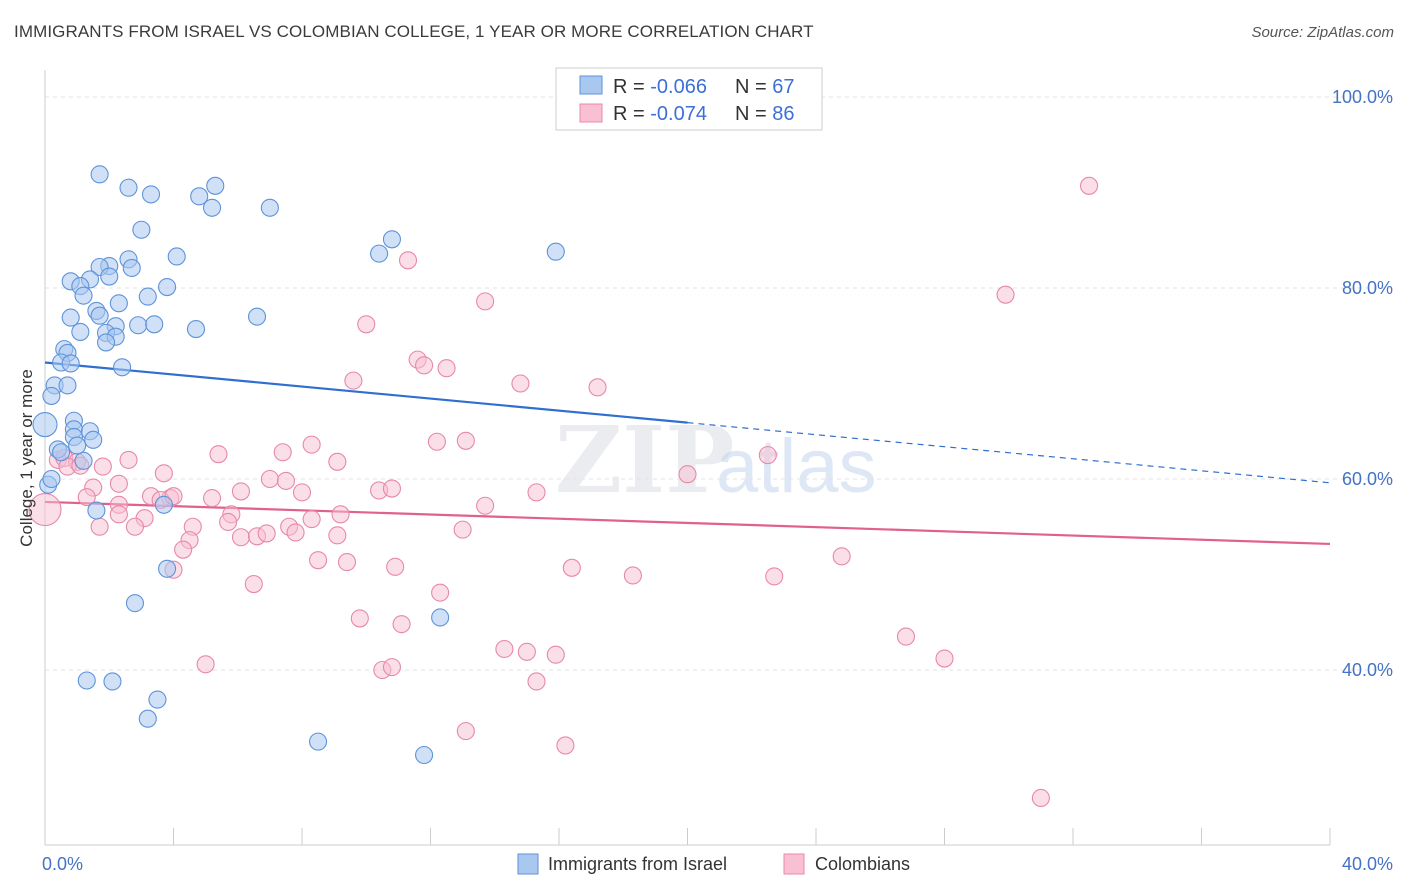 The height and width of the screenshot is (892, 1406). What do you see at coordinates (678, 114) in the screenshot?
I see `legend-r-value-colombians: -0.074` at bounding box center [678, 114].